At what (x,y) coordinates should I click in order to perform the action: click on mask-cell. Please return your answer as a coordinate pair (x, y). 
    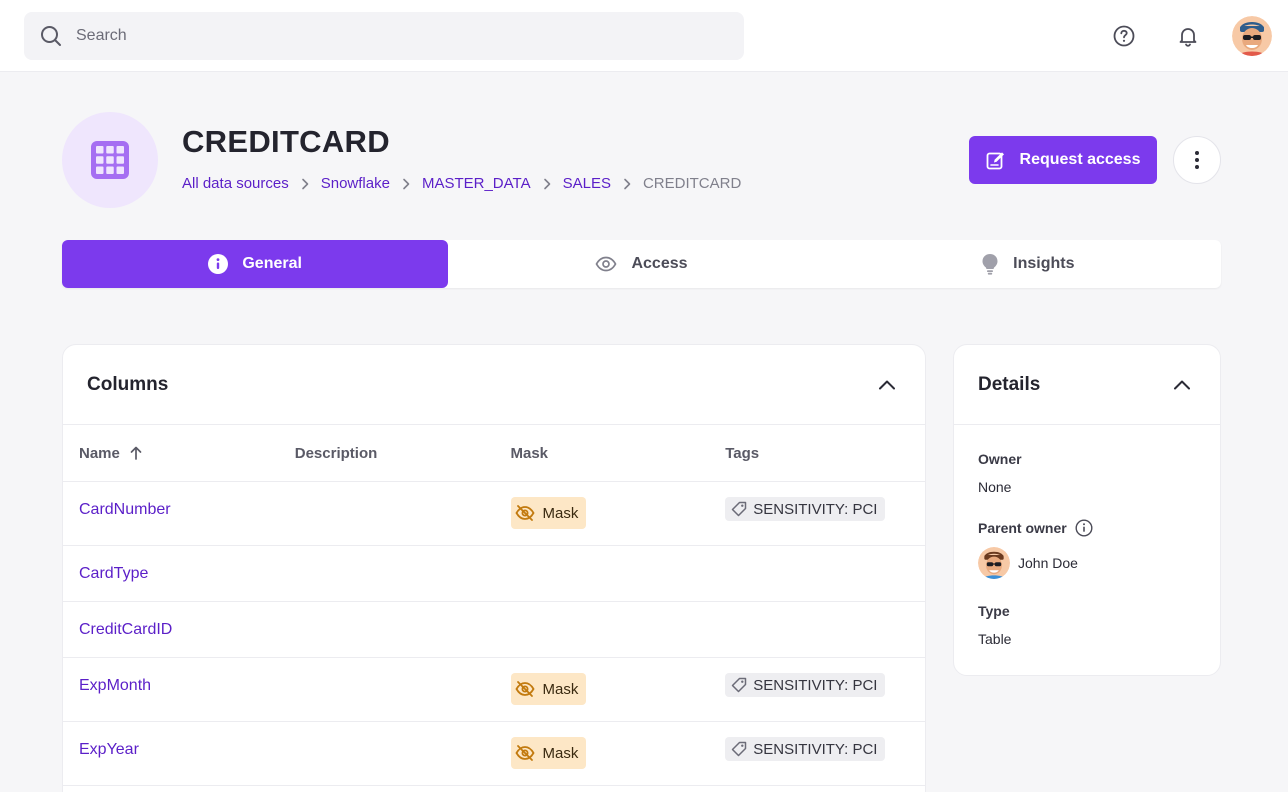
    Looking at the image, I should click on (618, 609).